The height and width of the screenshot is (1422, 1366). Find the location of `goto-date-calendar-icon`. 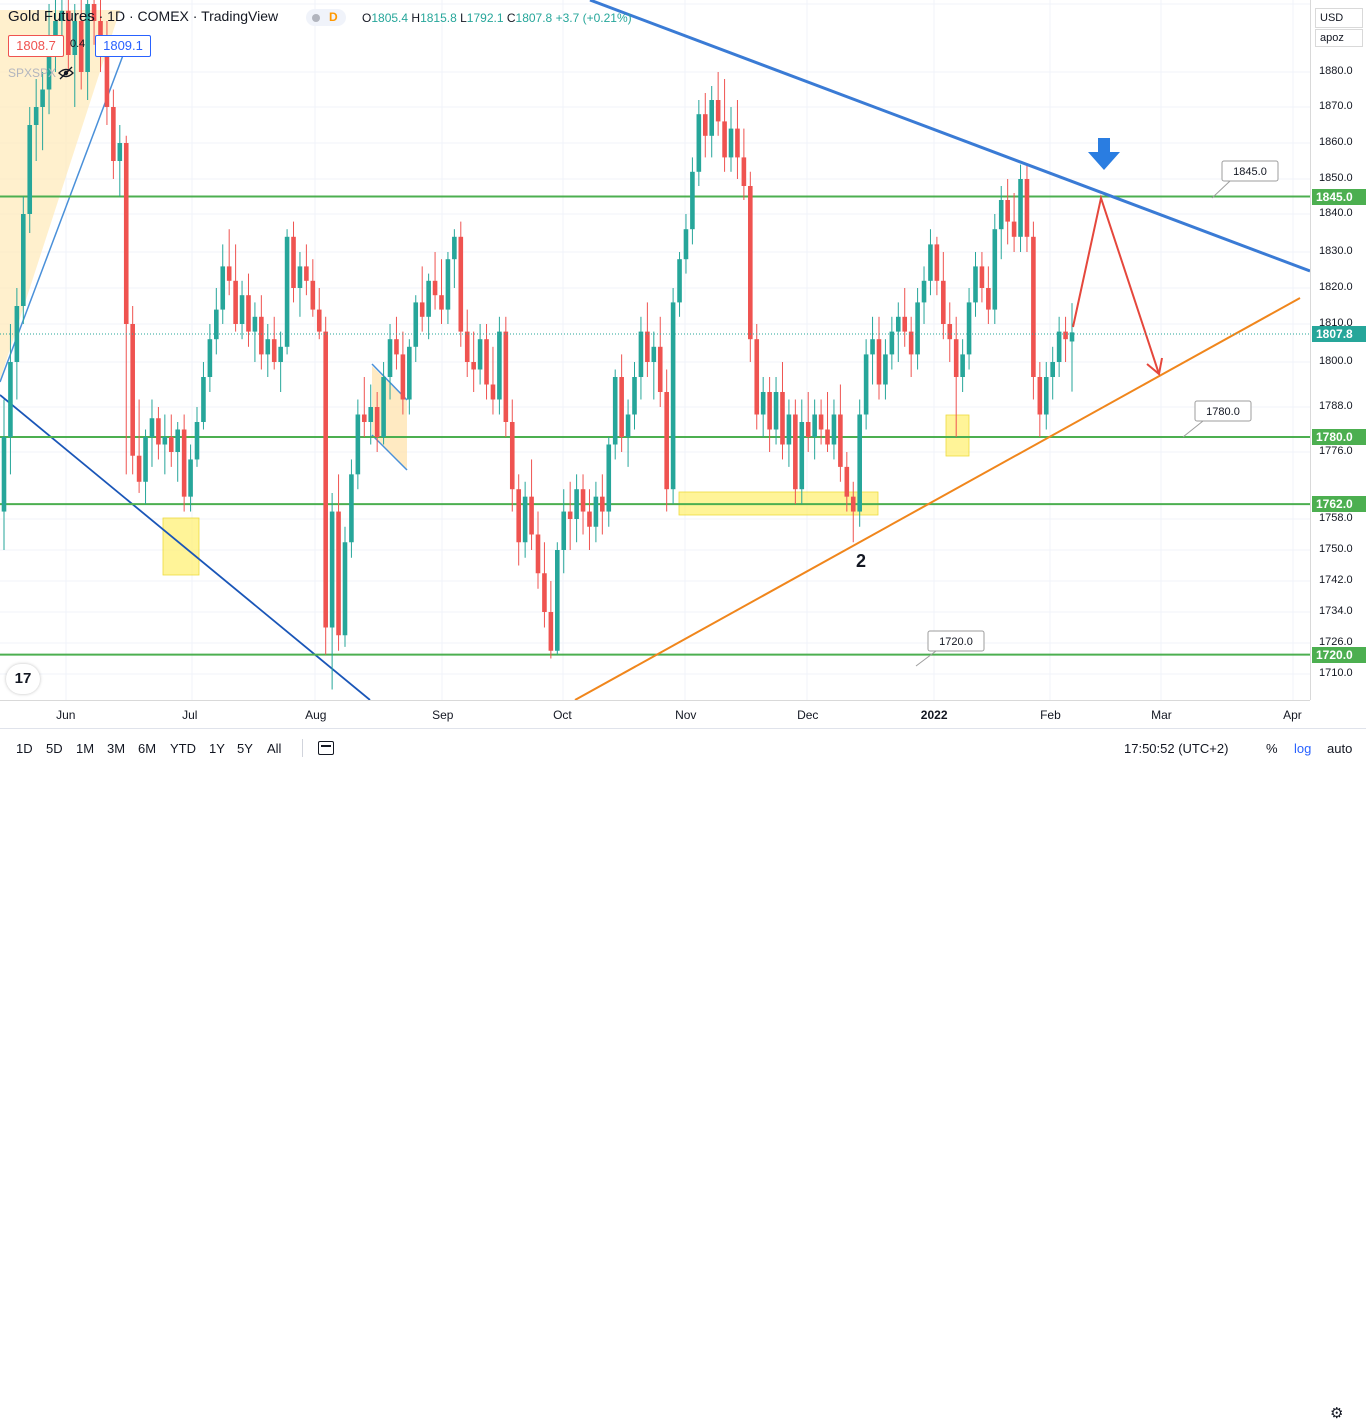

goto-date-calendar-icon is located at coordinates (326, 748).